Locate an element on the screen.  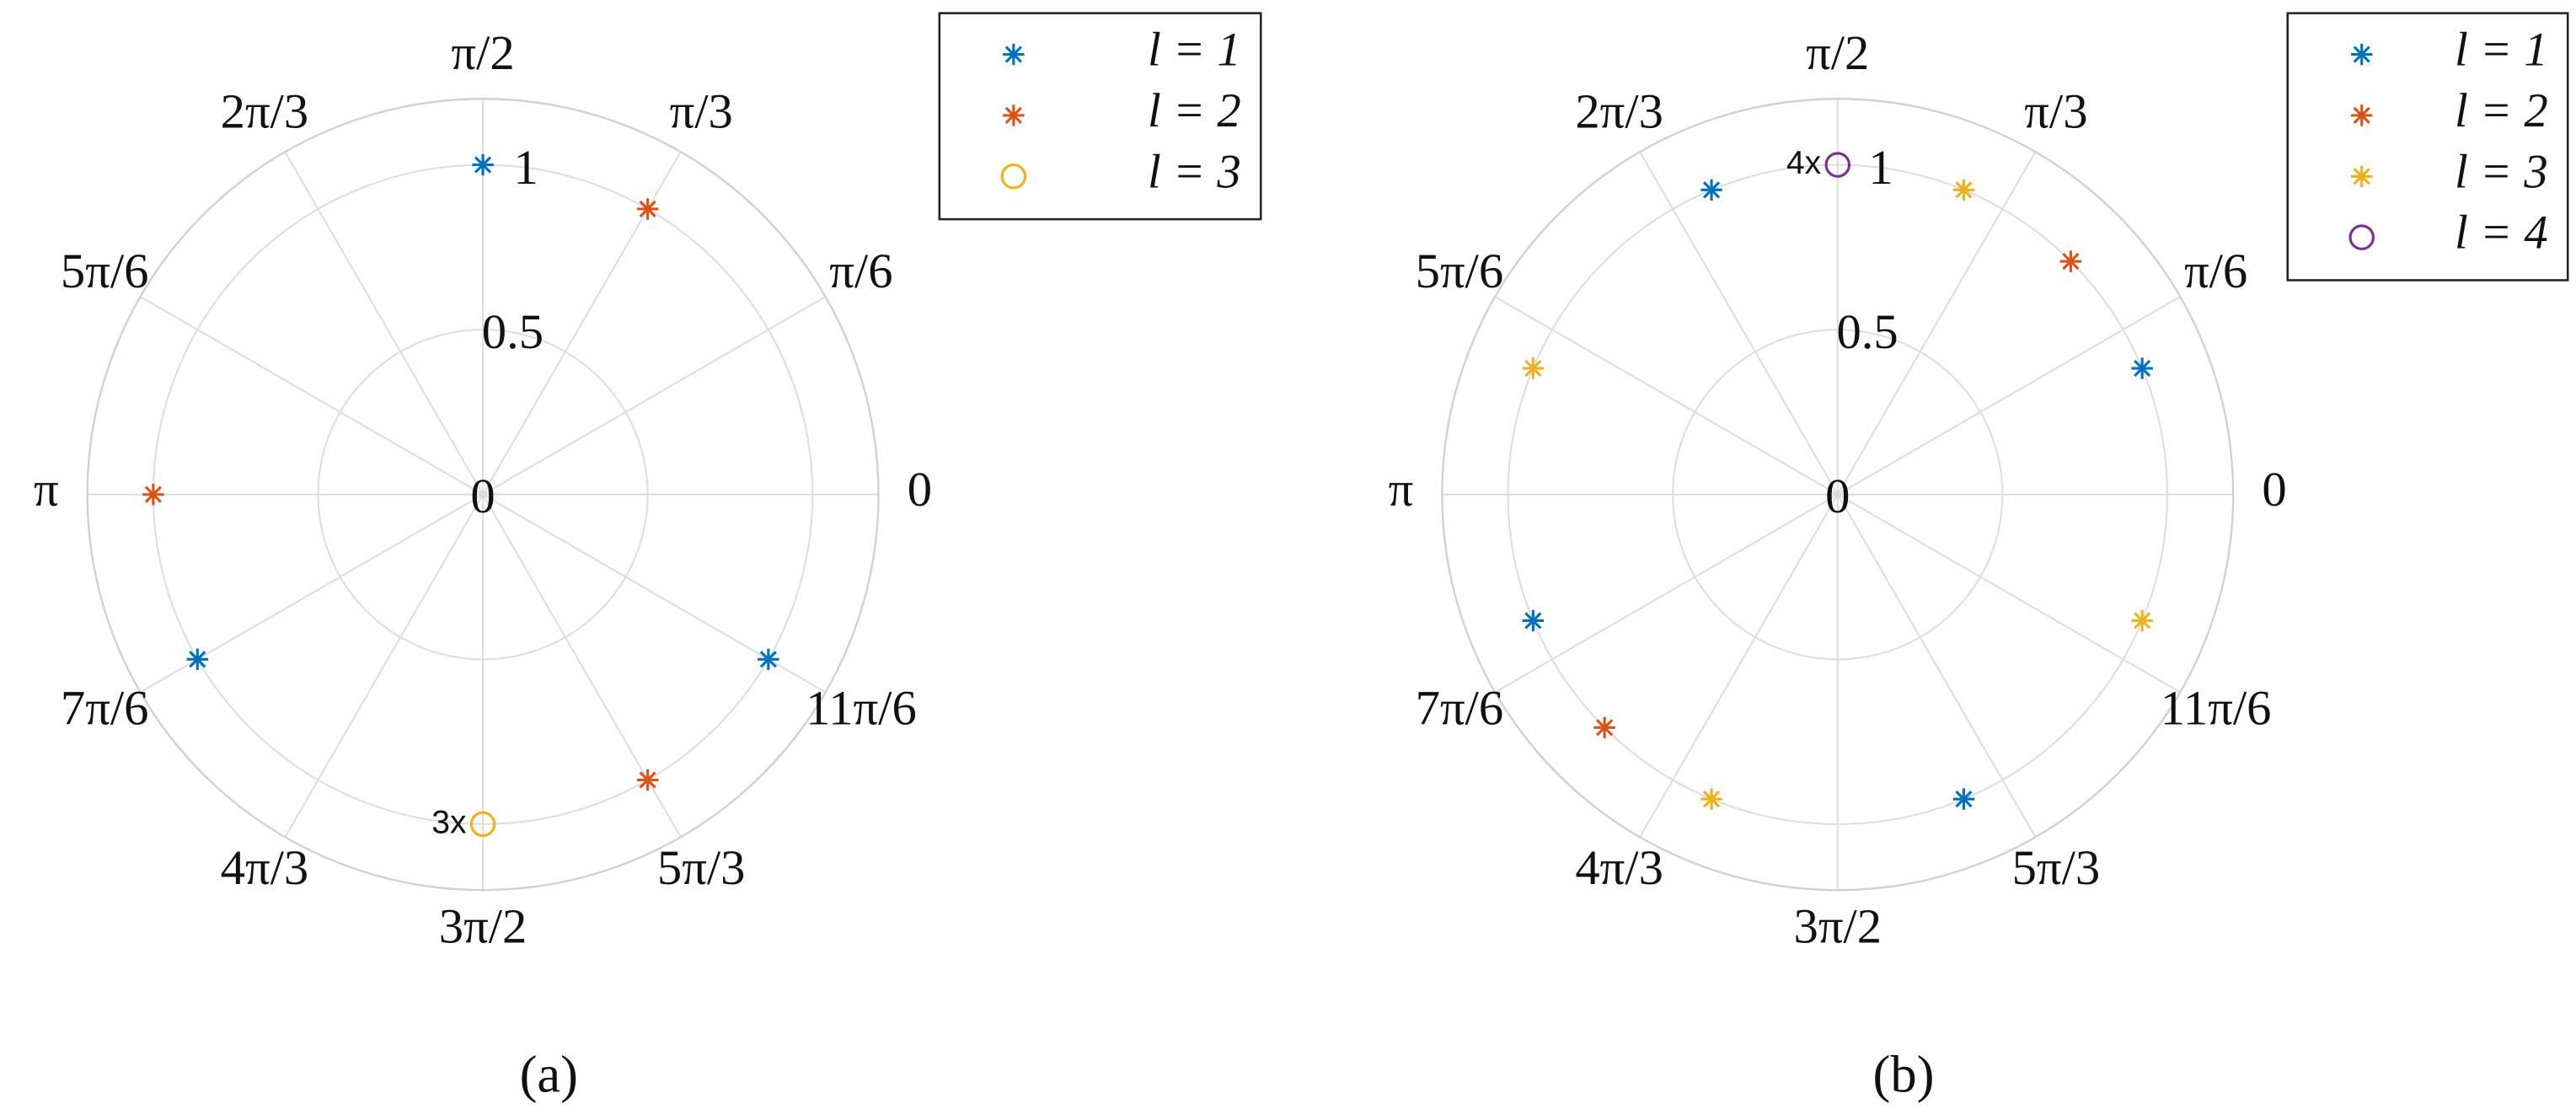
caption: (b) is located at coordinates (1904, 1073).